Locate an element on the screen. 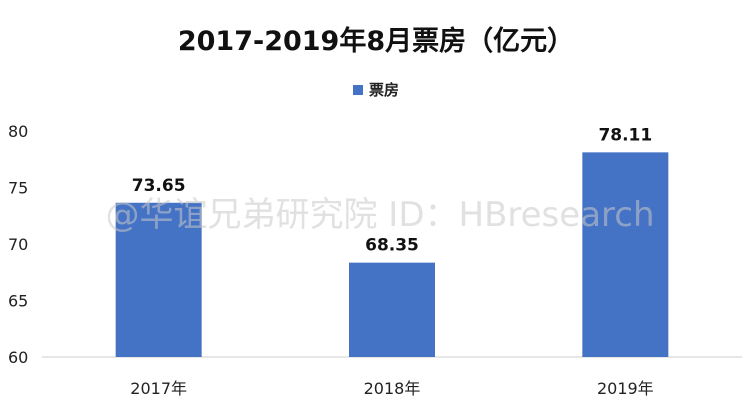  x-tick-label: 2017年 is located at coordinates (158, 388).